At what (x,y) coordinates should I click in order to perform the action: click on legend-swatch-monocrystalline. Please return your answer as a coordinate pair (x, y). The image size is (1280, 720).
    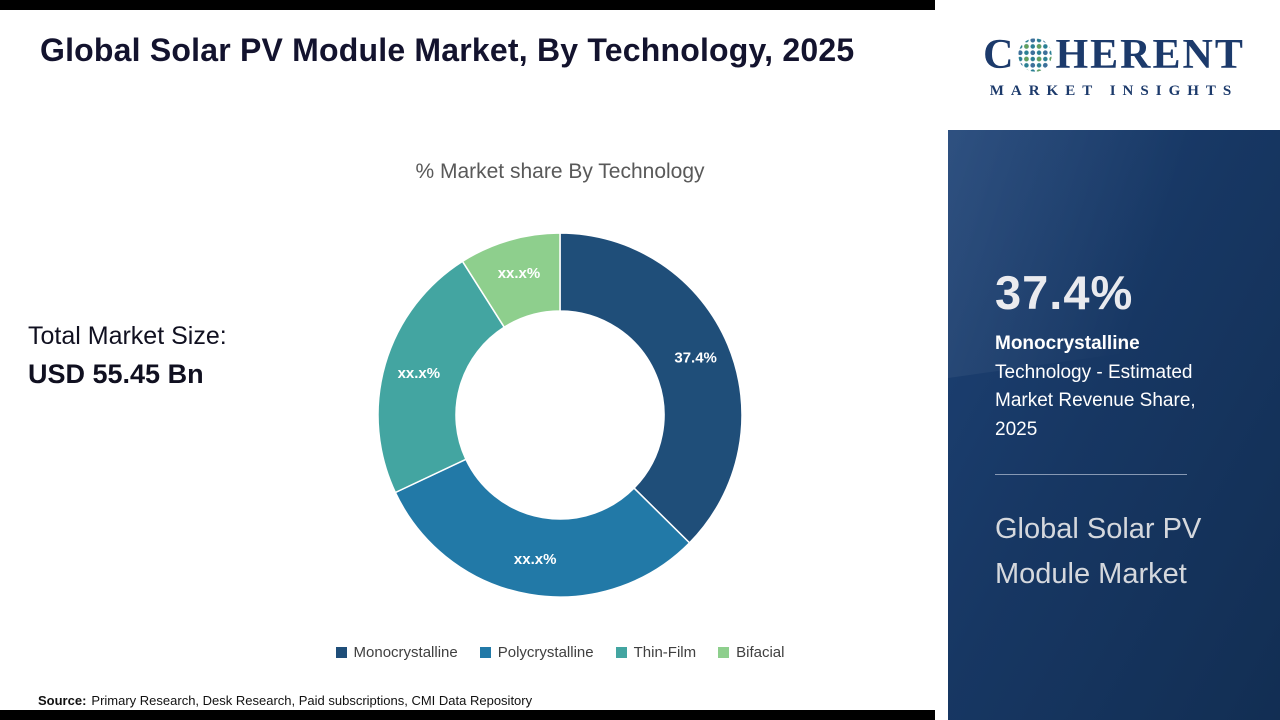
    Looking at the image, I should click on (341, 652).